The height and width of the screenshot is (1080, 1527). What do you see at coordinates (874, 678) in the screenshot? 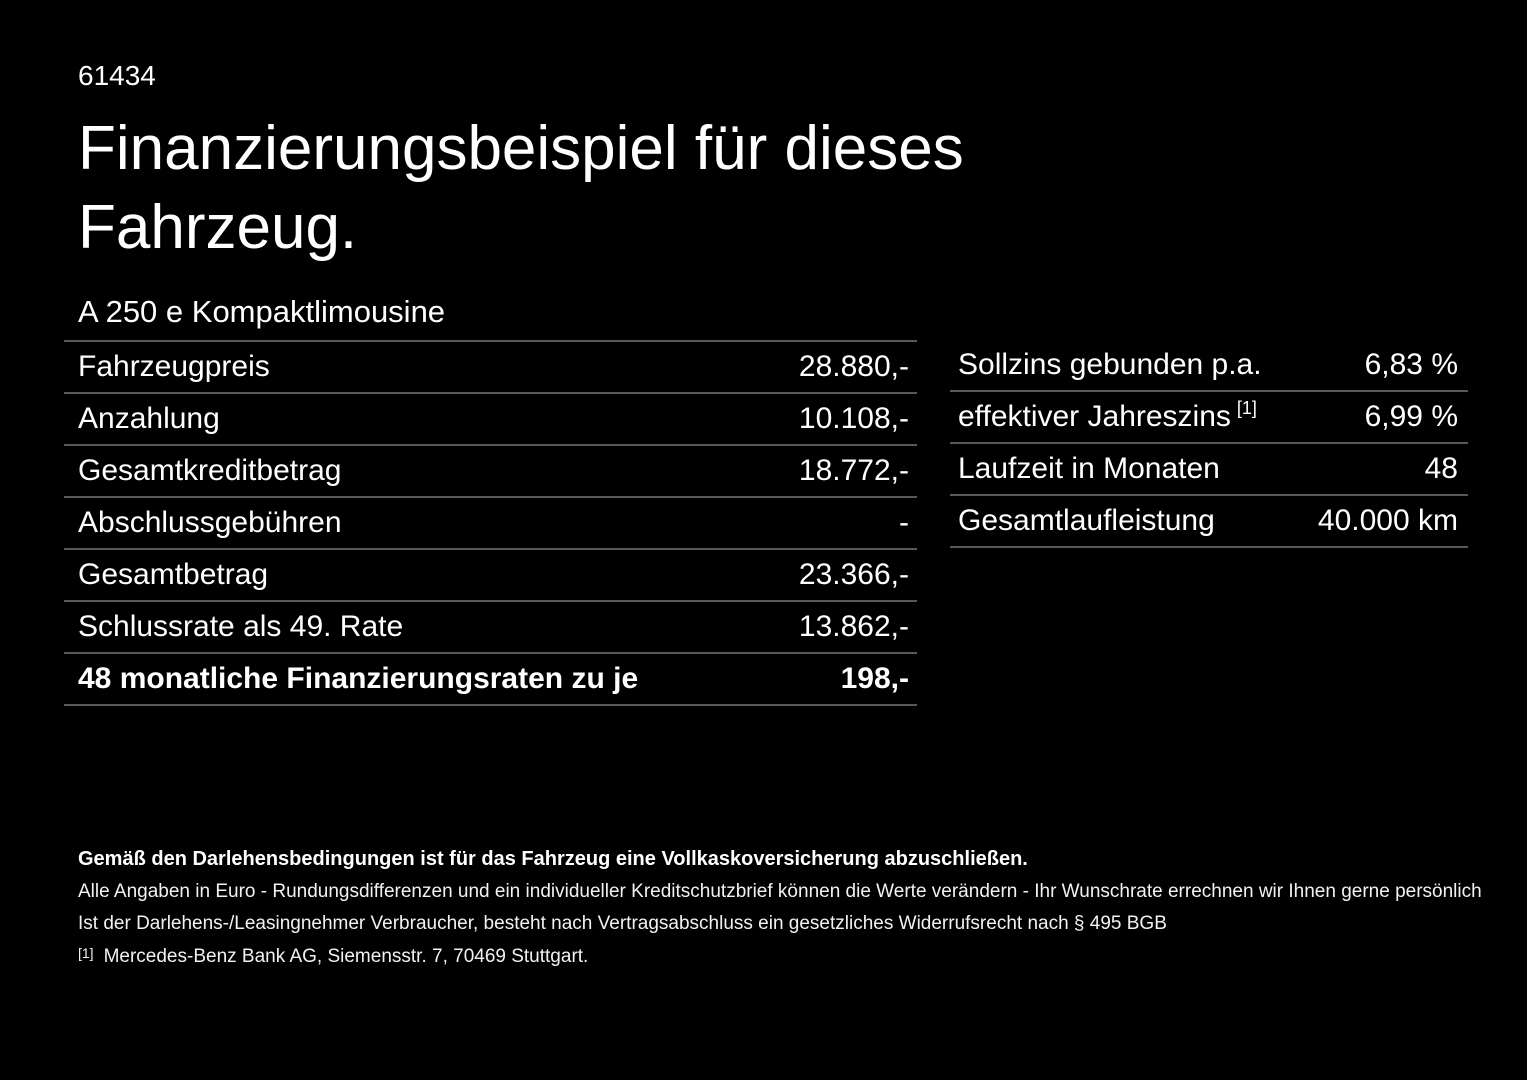
I see `row-value: 198,-` at bounding box center [874, 678].